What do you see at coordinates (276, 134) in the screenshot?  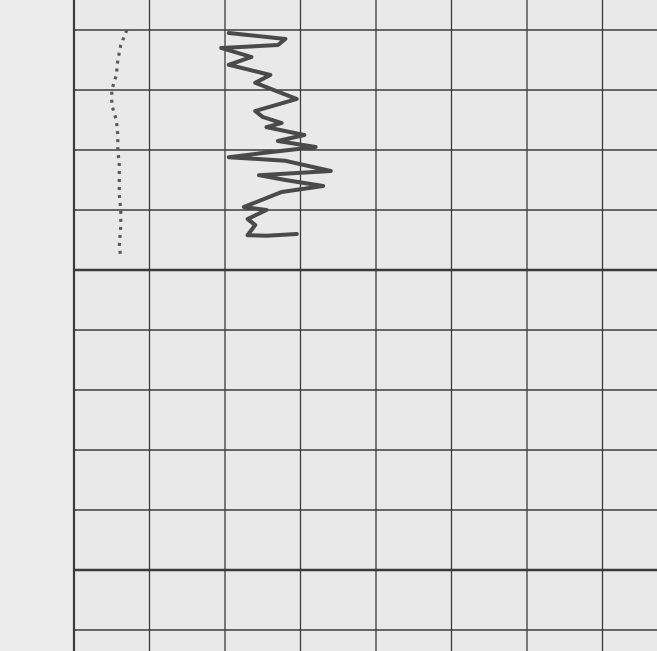 I see `series-solid-curve` at bounding box center [276, 134].